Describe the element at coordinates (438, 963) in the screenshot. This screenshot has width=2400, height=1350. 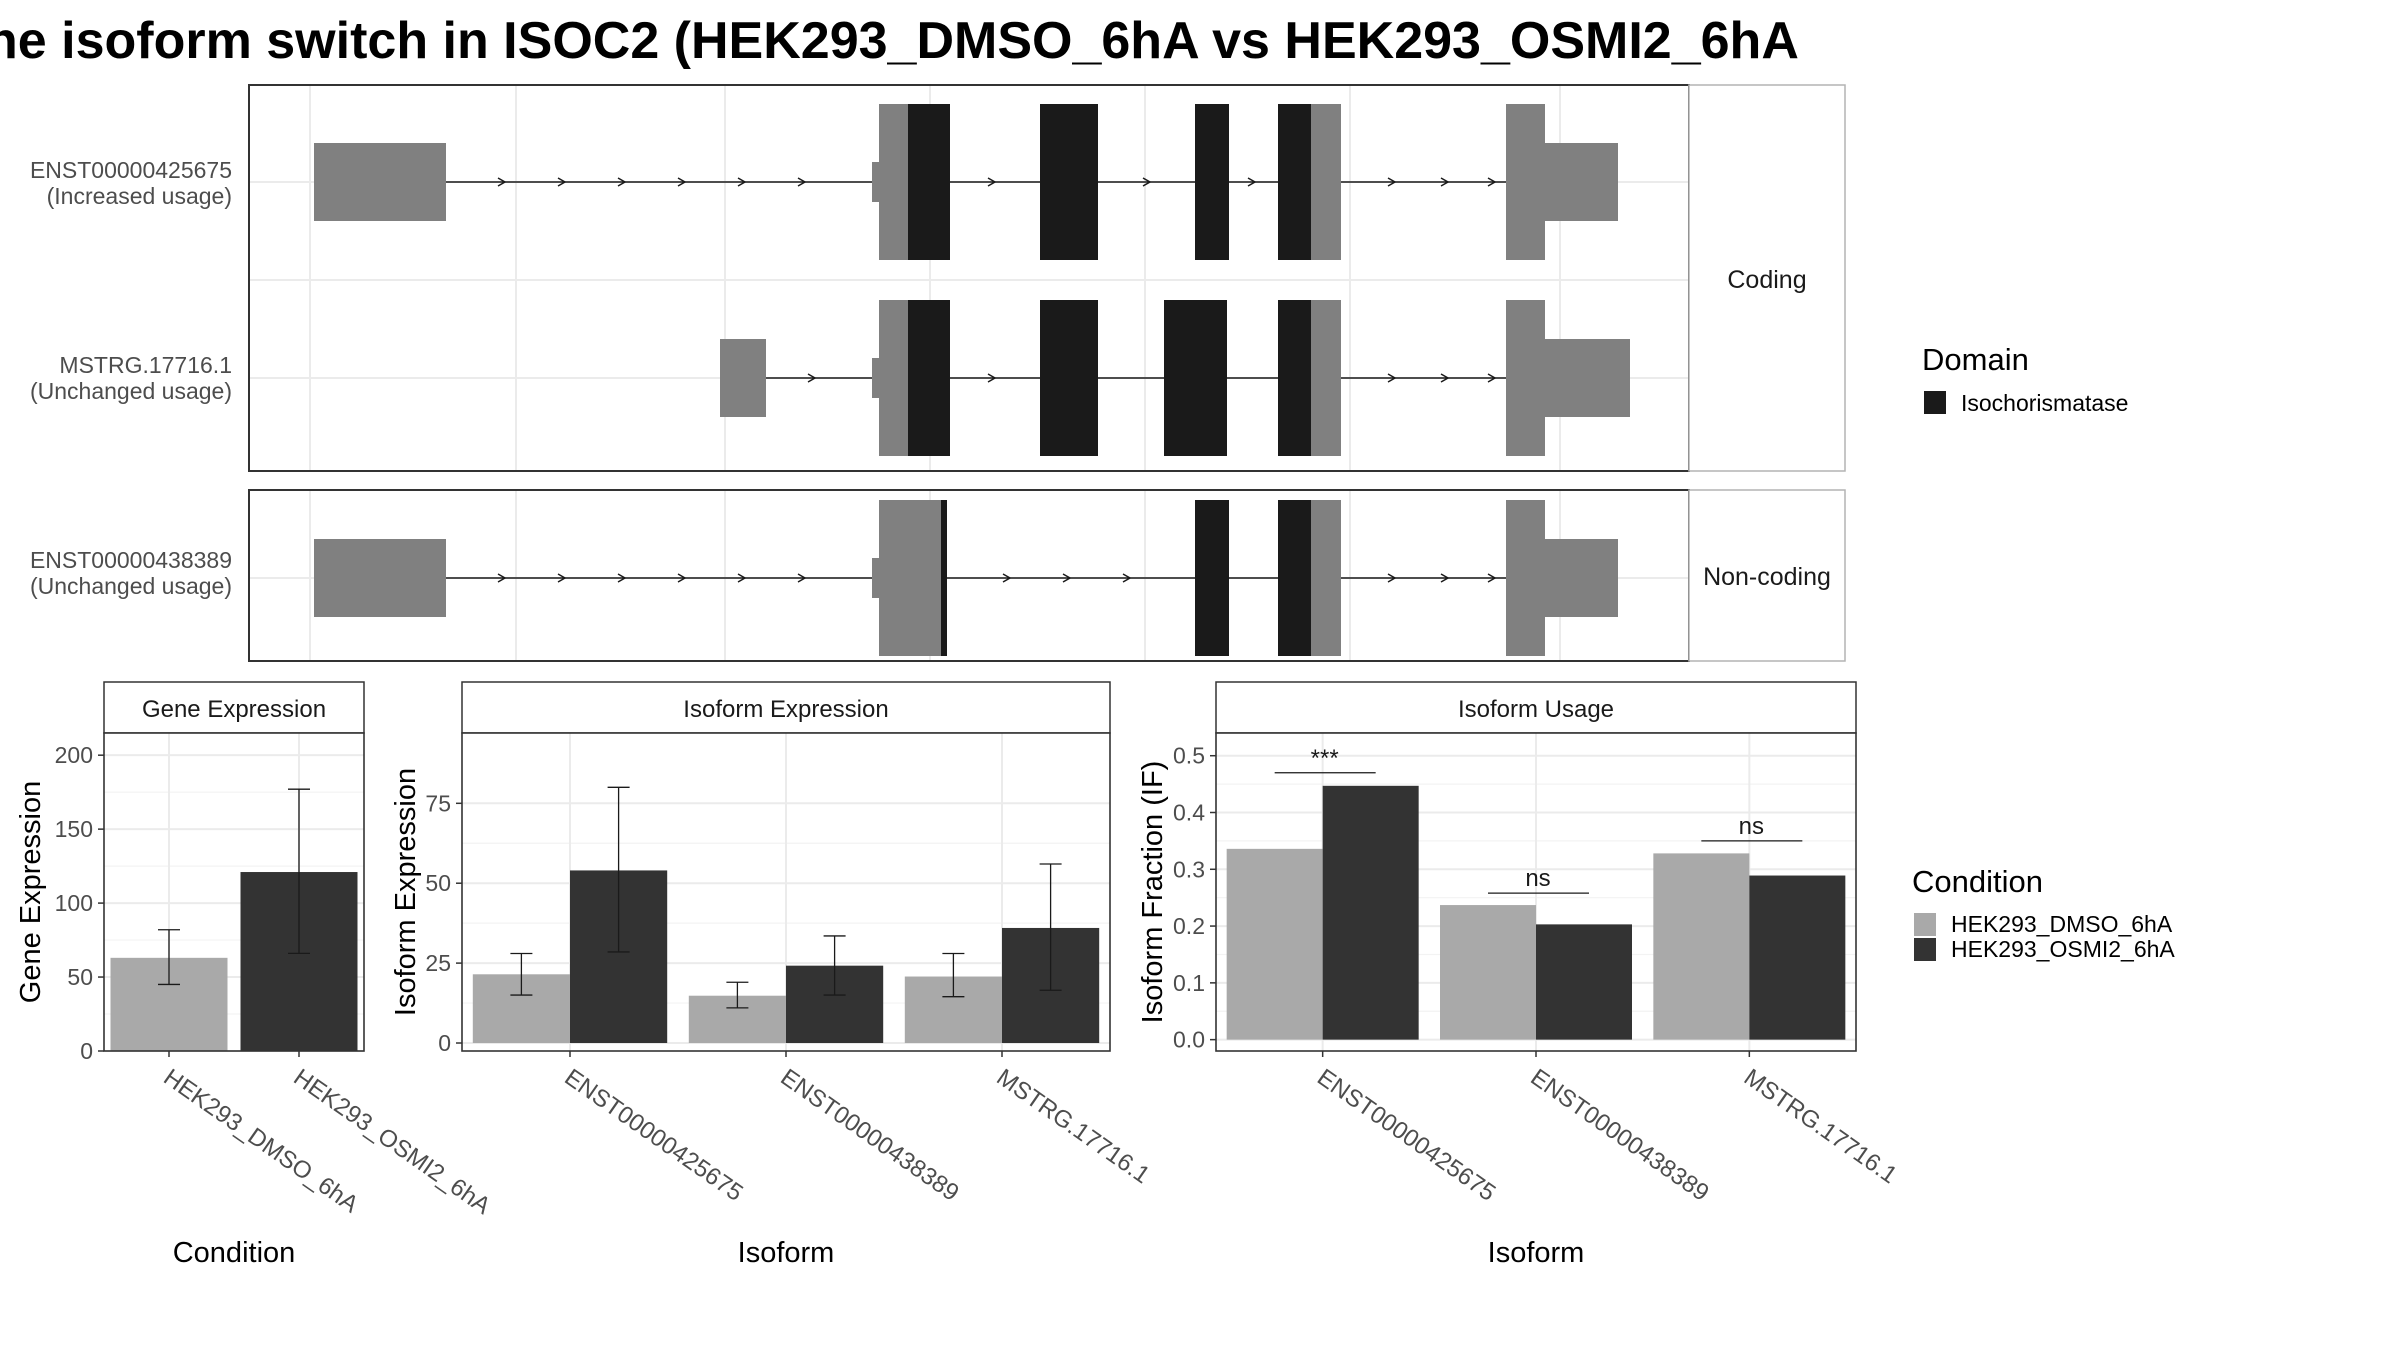
I see `y-tick-label: 25` at that location.